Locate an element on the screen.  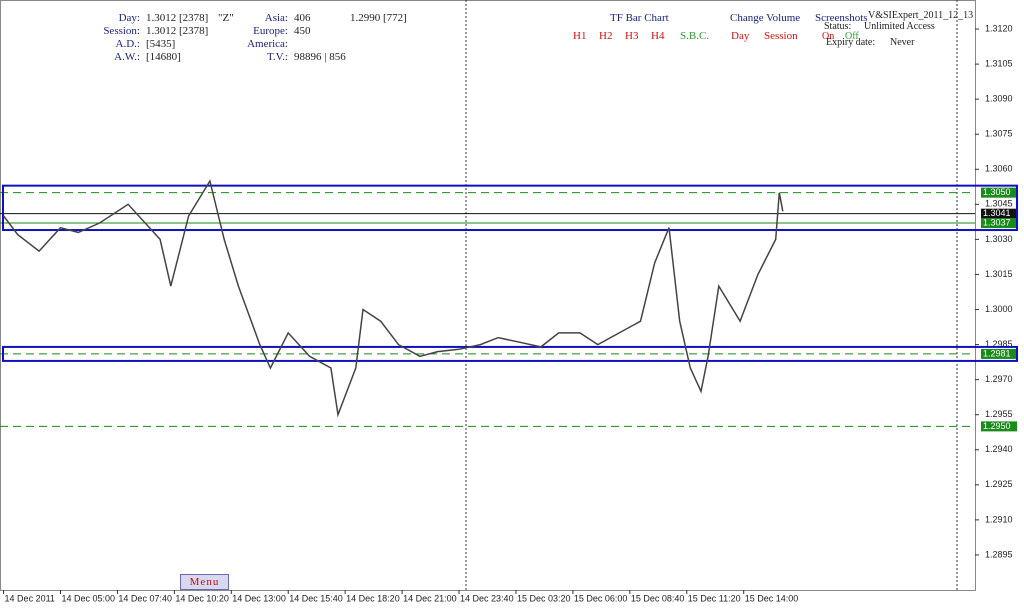
x-tick-label: 14 Dec 18:20 is located at coordinates (373, 598).